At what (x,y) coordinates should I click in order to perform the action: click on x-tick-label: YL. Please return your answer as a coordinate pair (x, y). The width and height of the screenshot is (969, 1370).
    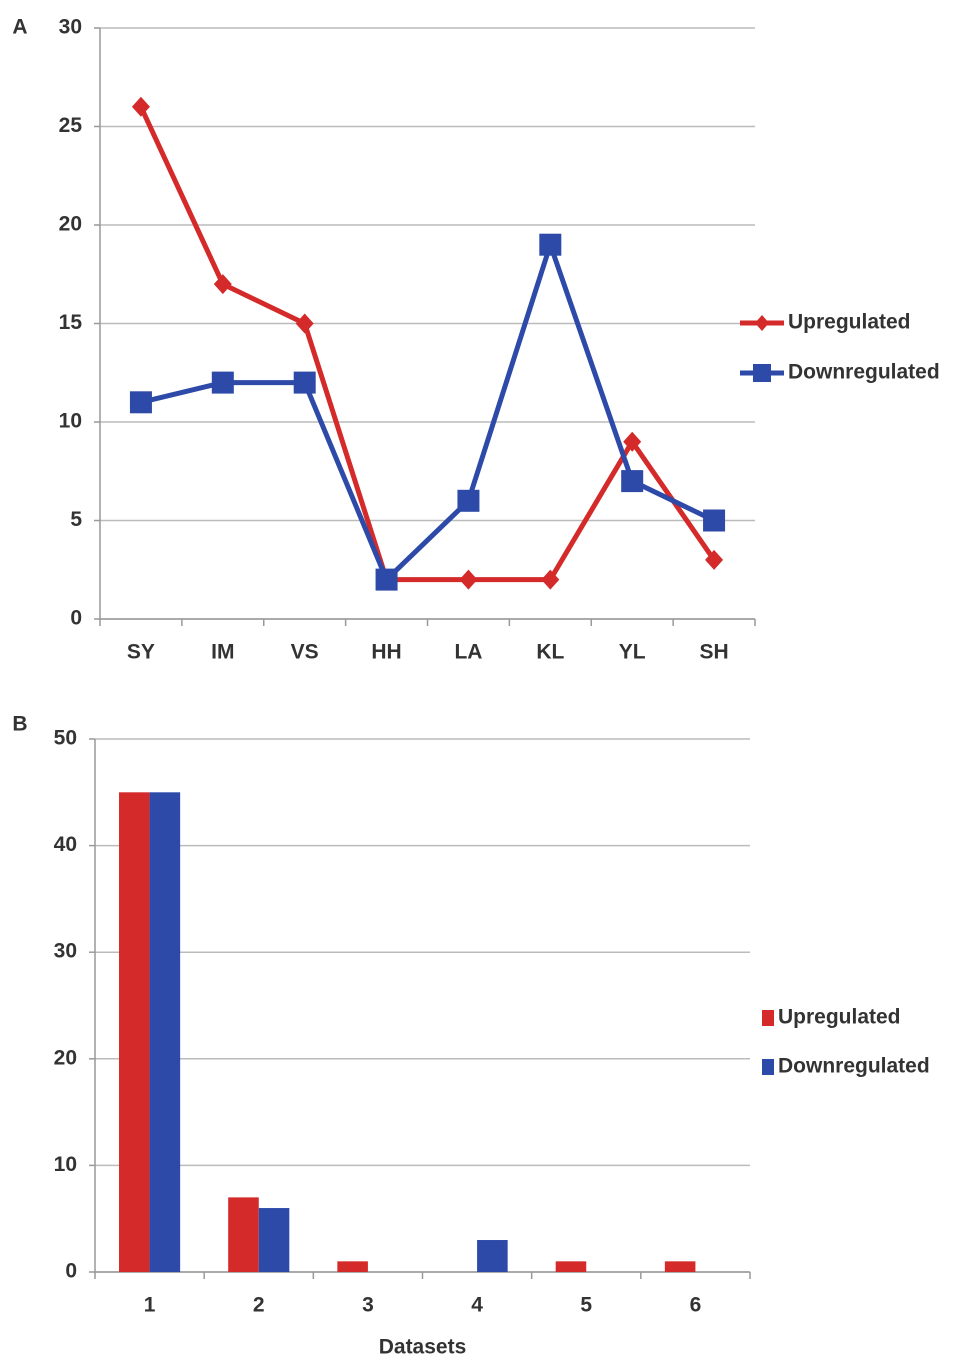
    Looking at the image, I should click on (632, 652).